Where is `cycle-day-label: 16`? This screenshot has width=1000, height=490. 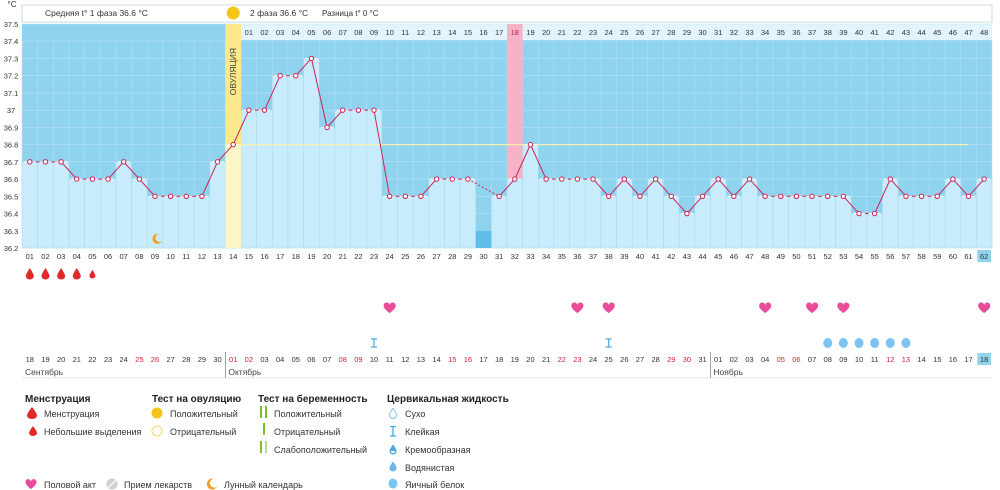
cycle-day-label: 16 is located at coordinates (264, 256).